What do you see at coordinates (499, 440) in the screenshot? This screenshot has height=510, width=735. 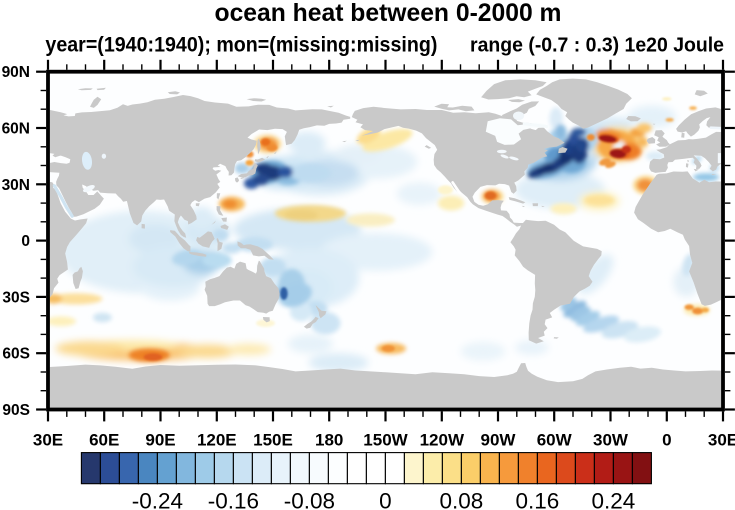 I see `svg-text: 90W` at bounding box center [499, 440].